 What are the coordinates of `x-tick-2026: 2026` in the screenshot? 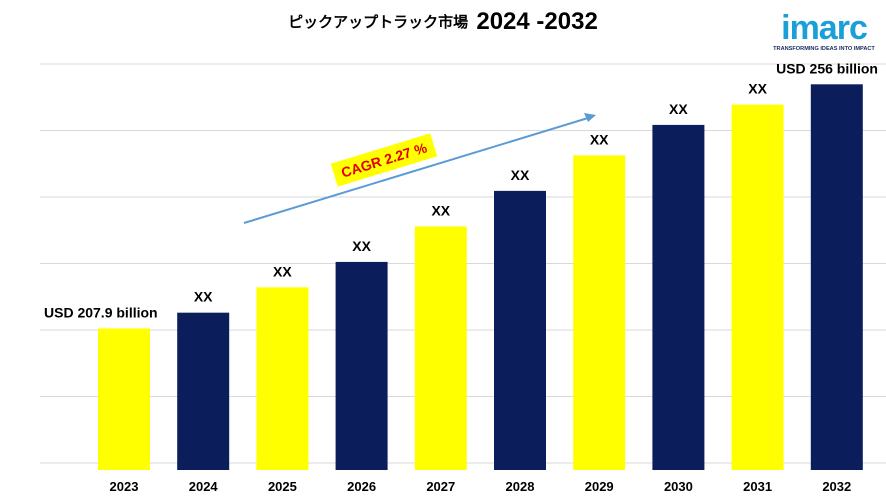 It's located at (361, 486).